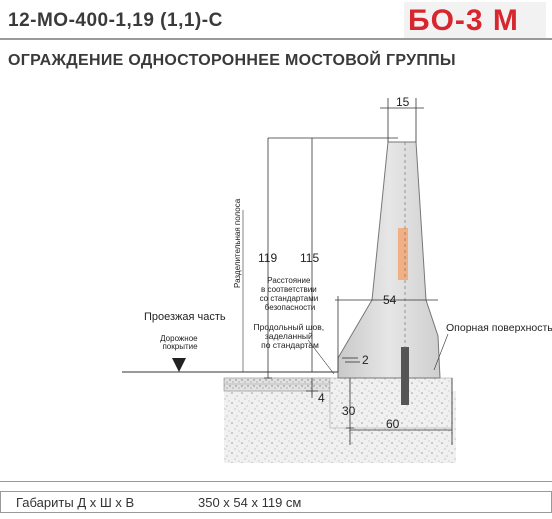 This screenshot has height=519, width=552. I want to click on dim-height-total-label: 119, so click(267, 258).